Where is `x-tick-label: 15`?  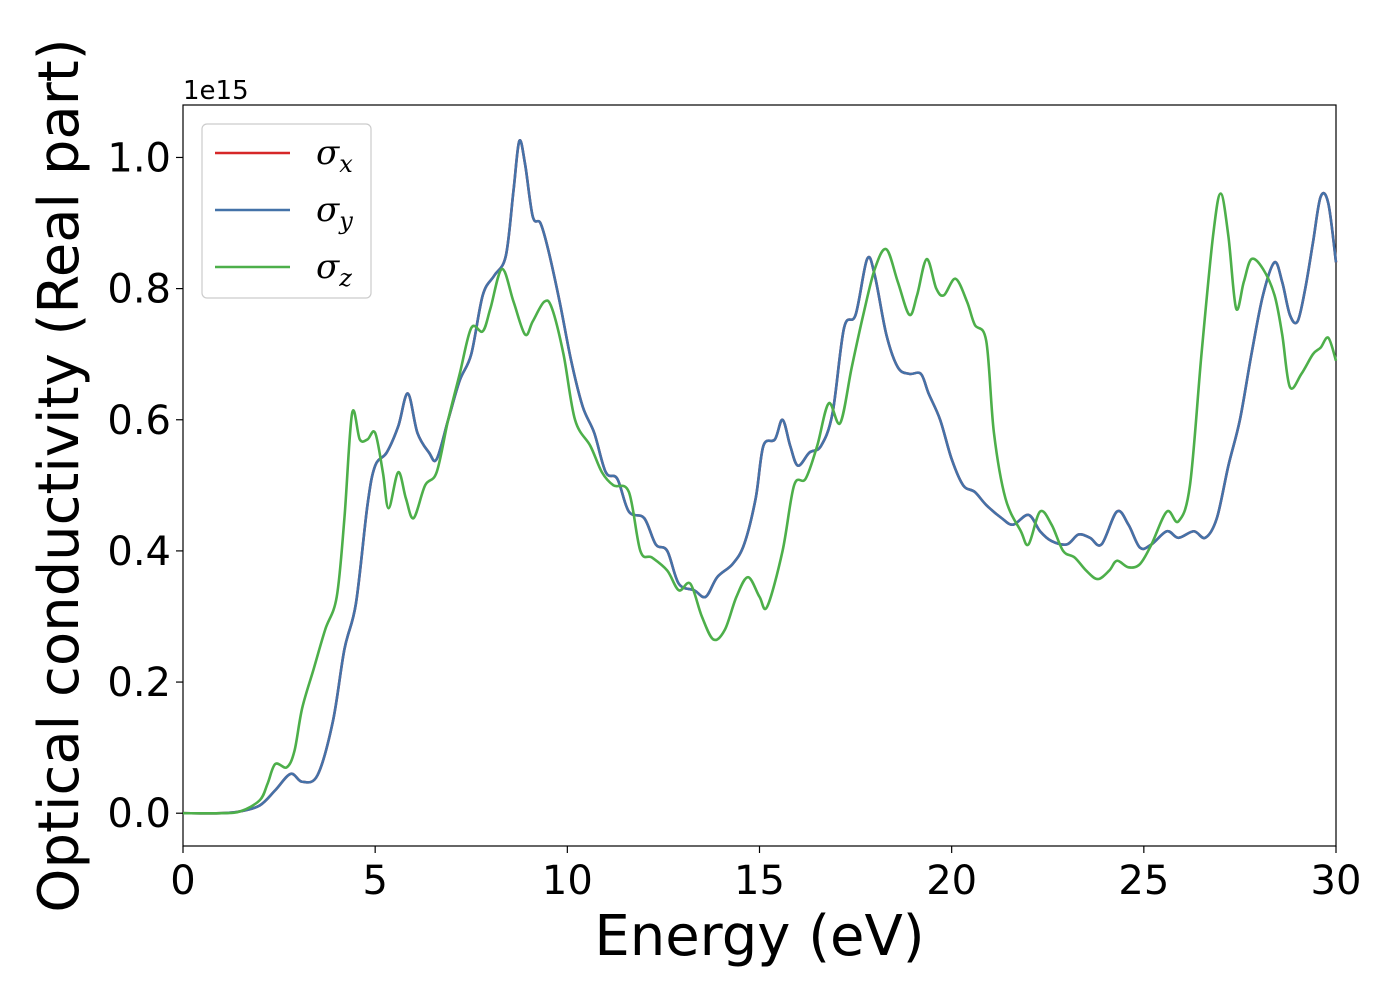
x-tick-label: 15 is located at coordinates (759, 881).